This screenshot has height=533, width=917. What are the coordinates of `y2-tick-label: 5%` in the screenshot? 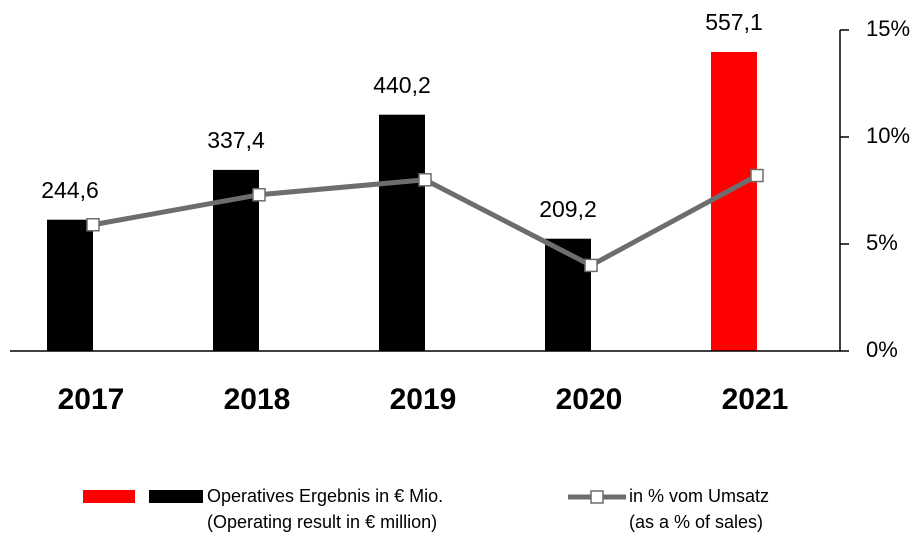 It's located at (882, 242).